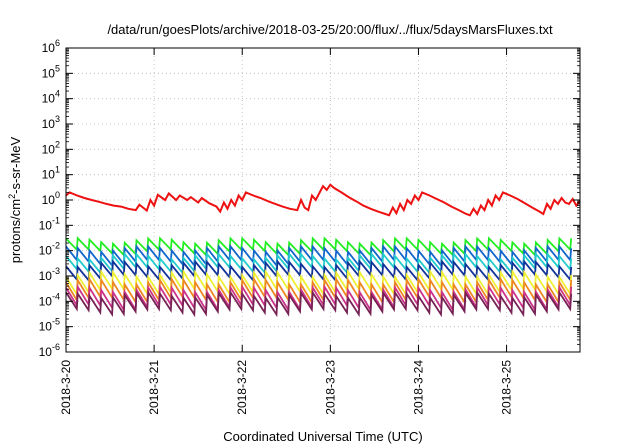 The width and height of the screenshot is (640, 448). What do you see at coordinates (51, 173) in the screenshot?
I see `y-tick-label: 10¹` at bounding box center [51, 173].